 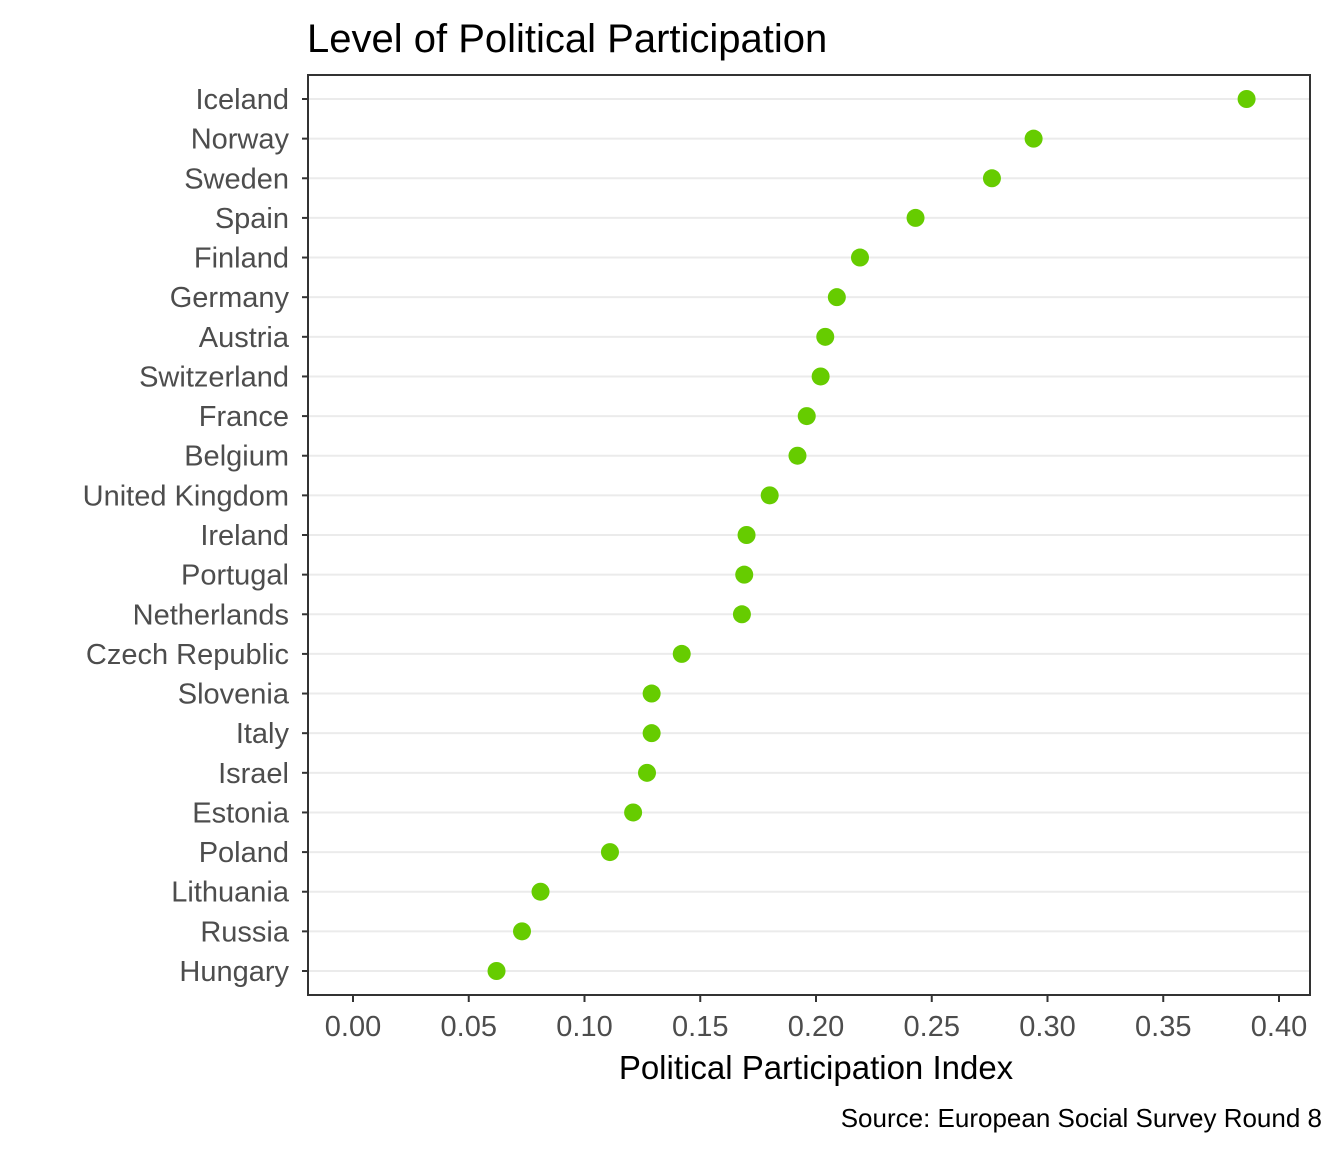 I want to click on y-tick-label: Sweden, so click(x=236, y=179).